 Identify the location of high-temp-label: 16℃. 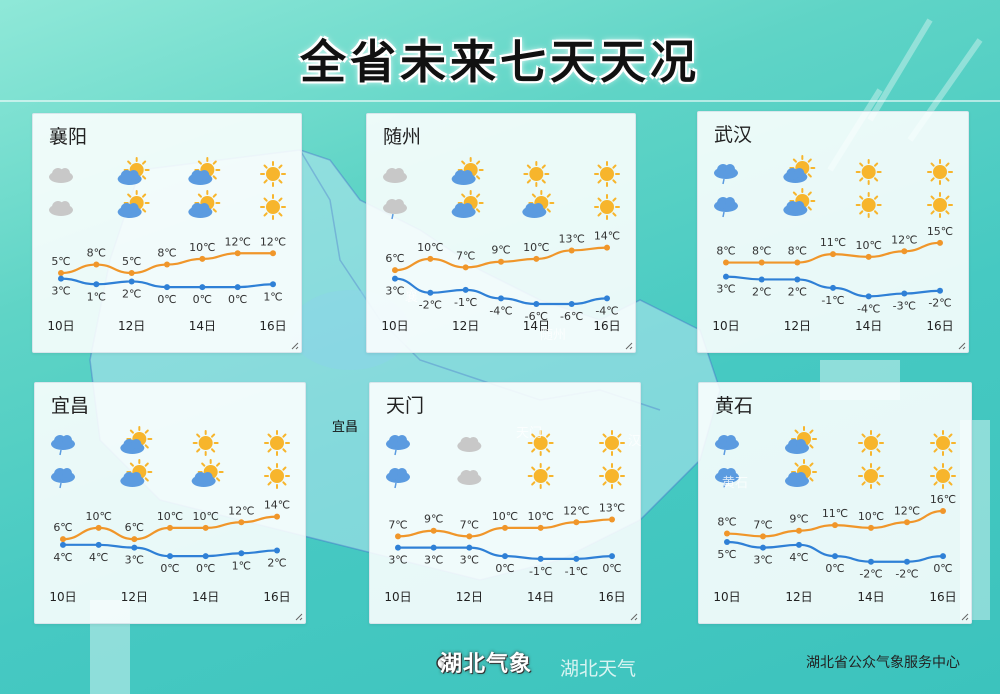
(943, 499).